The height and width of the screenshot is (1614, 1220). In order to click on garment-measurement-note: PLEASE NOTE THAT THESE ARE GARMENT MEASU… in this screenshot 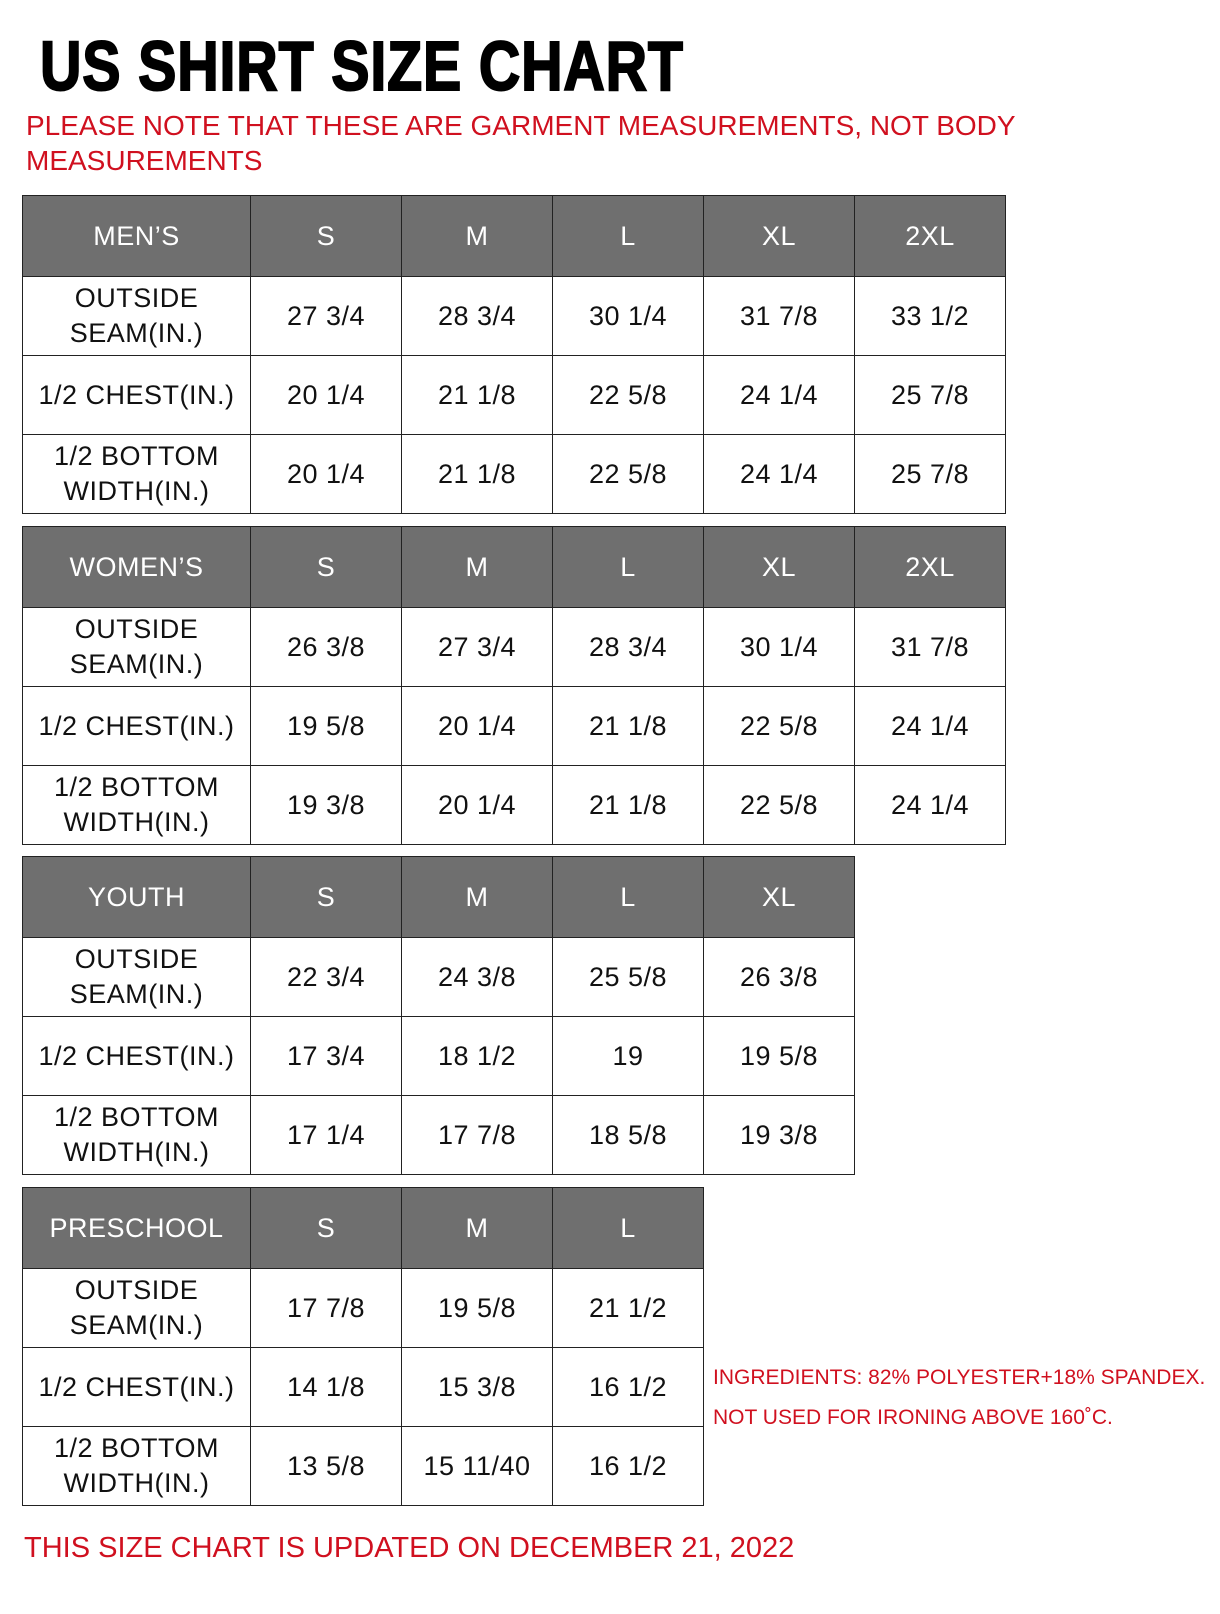, I will do `click(521, 143)`.